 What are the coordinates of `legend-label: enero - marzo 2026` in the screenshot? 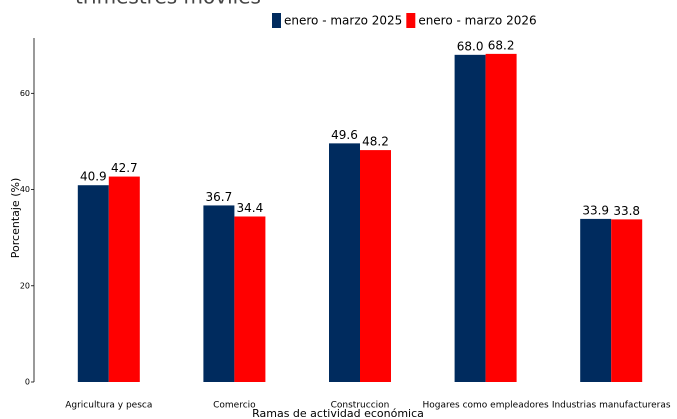 It's located at (477, 21).